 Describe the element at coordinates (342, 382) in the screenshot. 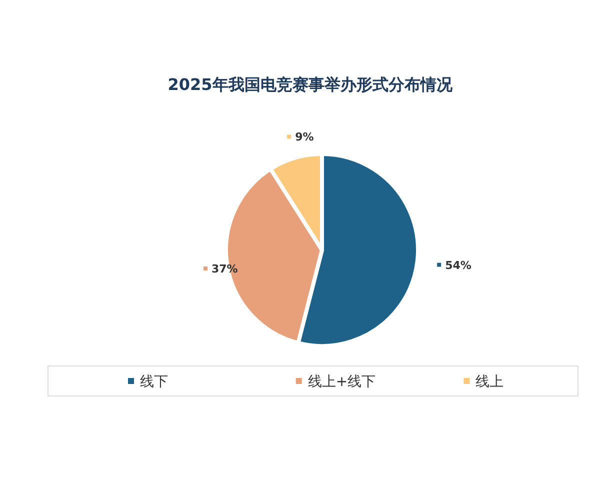

I see `legend-label: 线上+线下` at that location.